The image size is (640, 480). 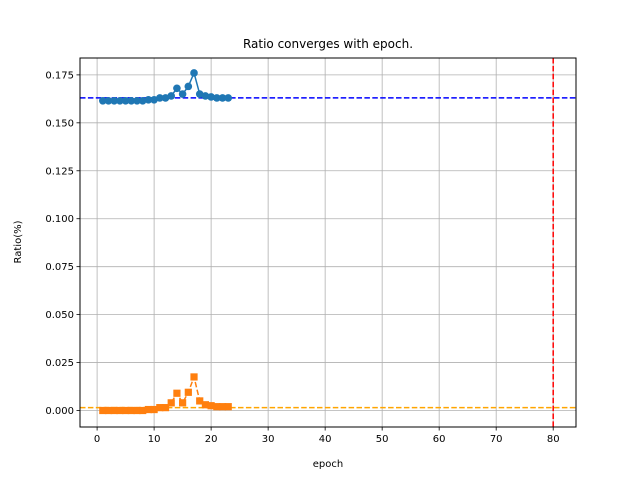 I want to click on x-tick-label: 30, so click(x=268, y=439).